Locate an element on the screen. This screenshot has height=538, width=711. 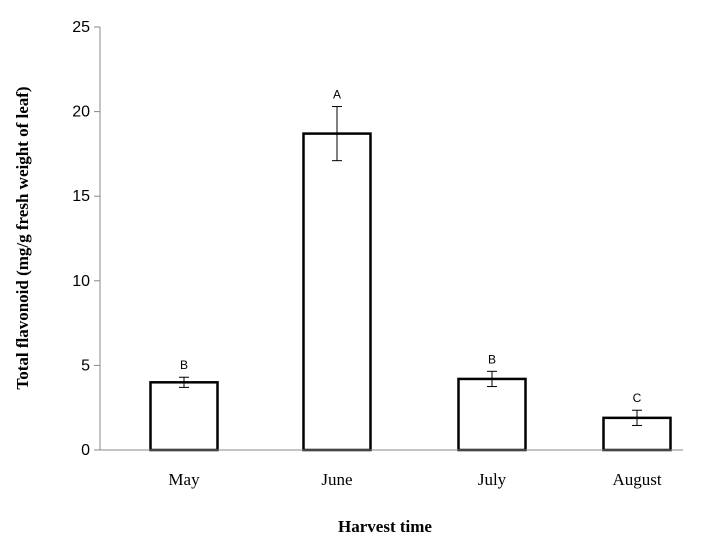
y-tick-label: 0 is located at coordinates (85, 450).